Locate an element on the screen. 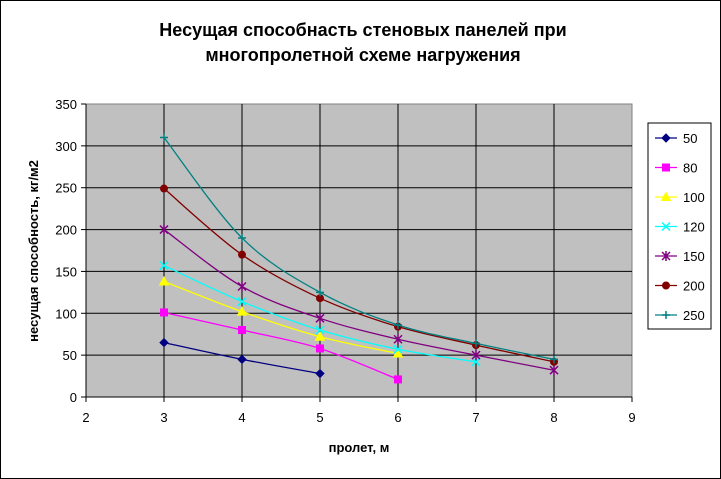  x-tick-label: 3 is located at coordinates (163, 417).